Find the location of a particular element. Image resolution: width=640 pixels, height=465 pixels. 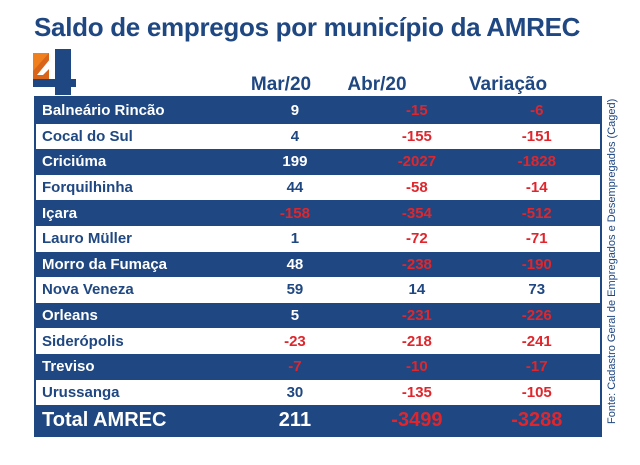

municipio-name: Lauro Müller is located at coordinates (87, 239).